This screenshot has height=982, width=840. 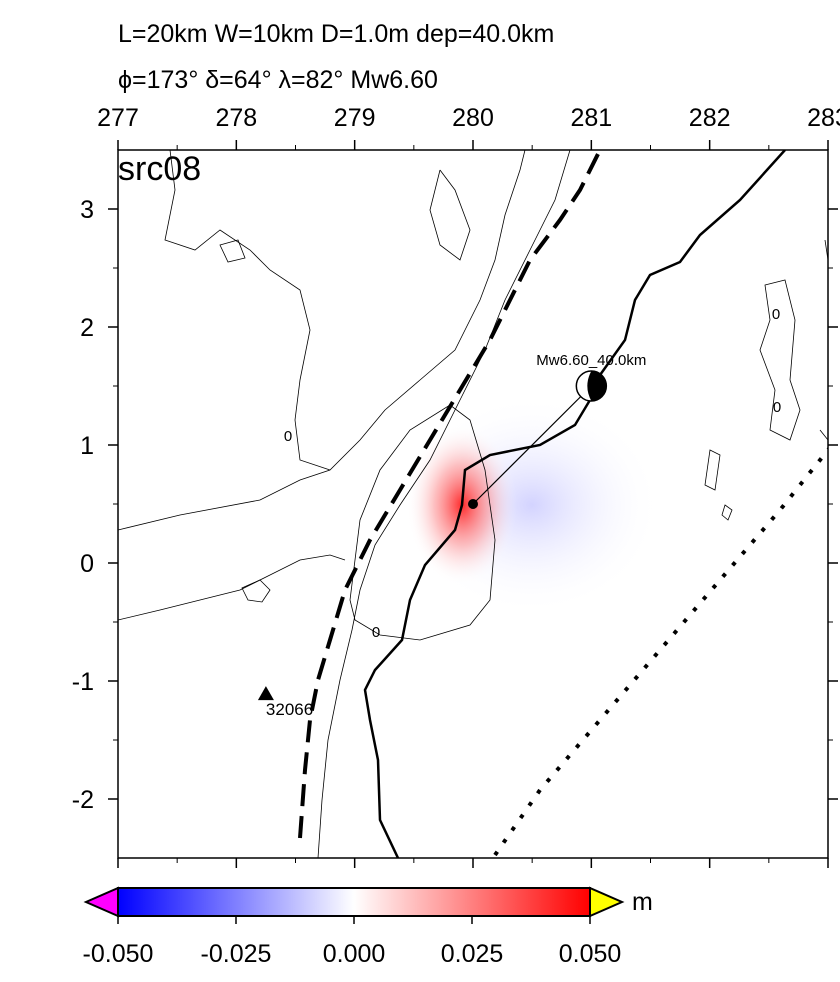 What do you see at coordinates (236, 118) in the screenshot?
I see `x-tick-label: 278` at bounding box center [236, 118].